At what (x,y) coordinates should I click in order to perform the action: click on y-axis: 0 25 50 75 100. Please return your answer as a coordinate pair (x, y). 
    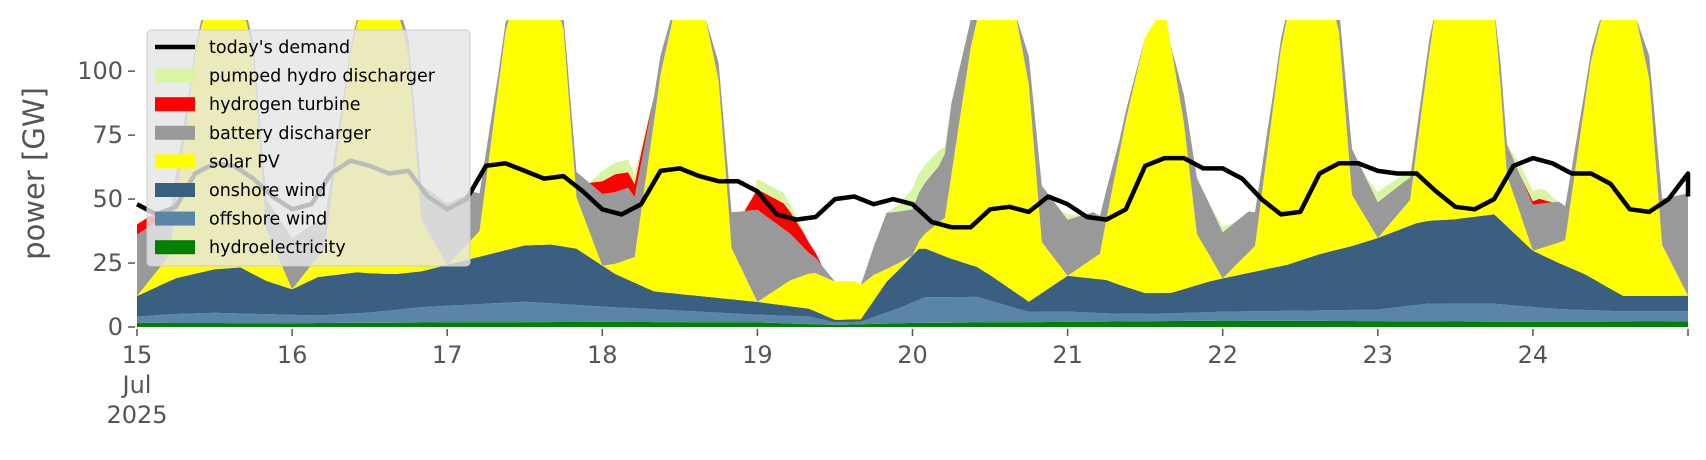
    Looking at the image, I should click on (106, 199).